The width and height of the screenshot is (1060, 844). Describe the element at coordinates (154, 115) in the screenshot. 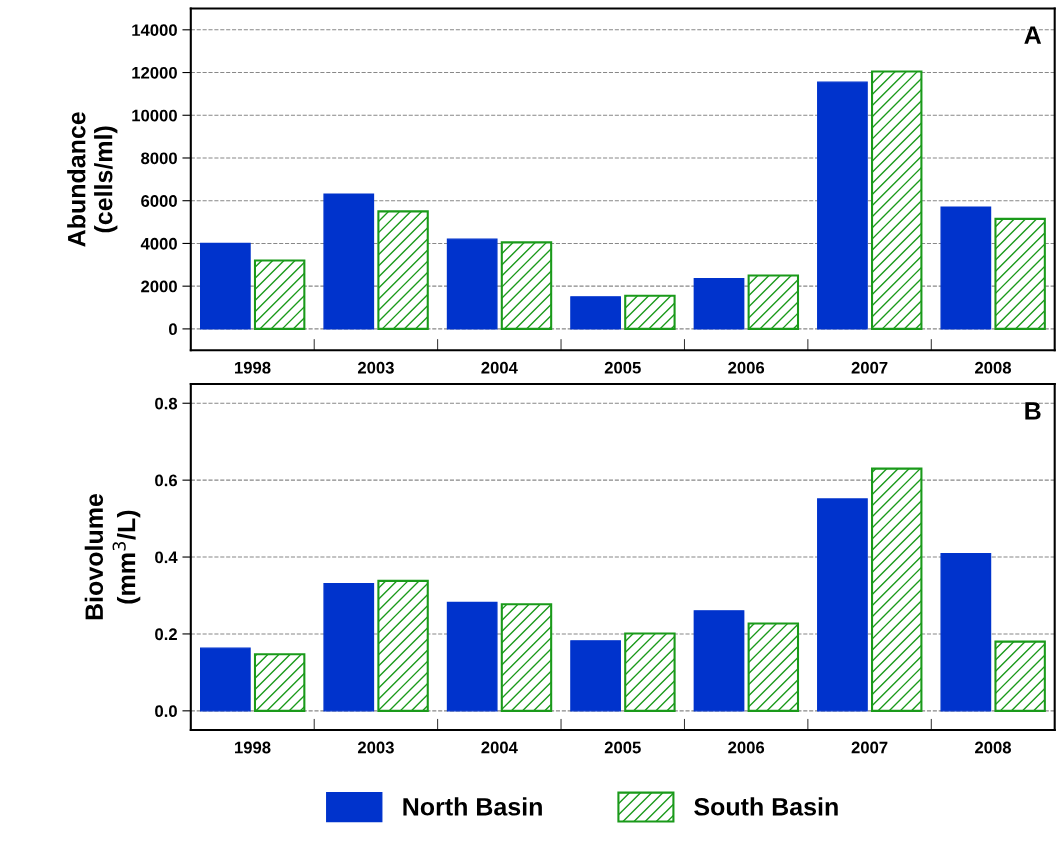

I see `y-tick-label: 10000` at that location.